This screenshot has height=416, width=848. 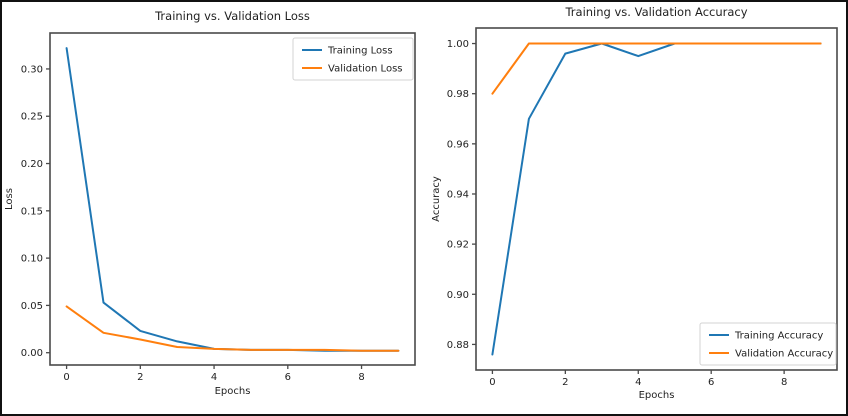 What do you see at coordinates (655, 12) in the screenshot?
I see `chart-title: Training vs. Validation Accuracy` at bounding box center [655, 12].